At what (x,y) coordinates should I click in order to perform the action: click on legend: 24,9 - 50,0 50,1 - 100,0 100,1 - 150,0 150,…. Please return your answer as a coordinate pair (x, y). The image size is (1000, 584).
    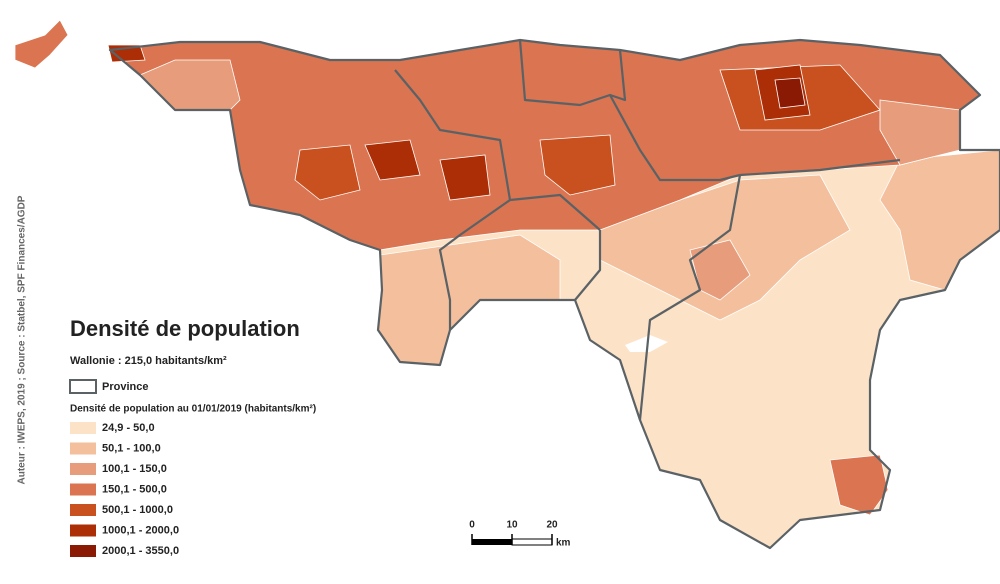
    Looking at the image, I should click on (124, 489).